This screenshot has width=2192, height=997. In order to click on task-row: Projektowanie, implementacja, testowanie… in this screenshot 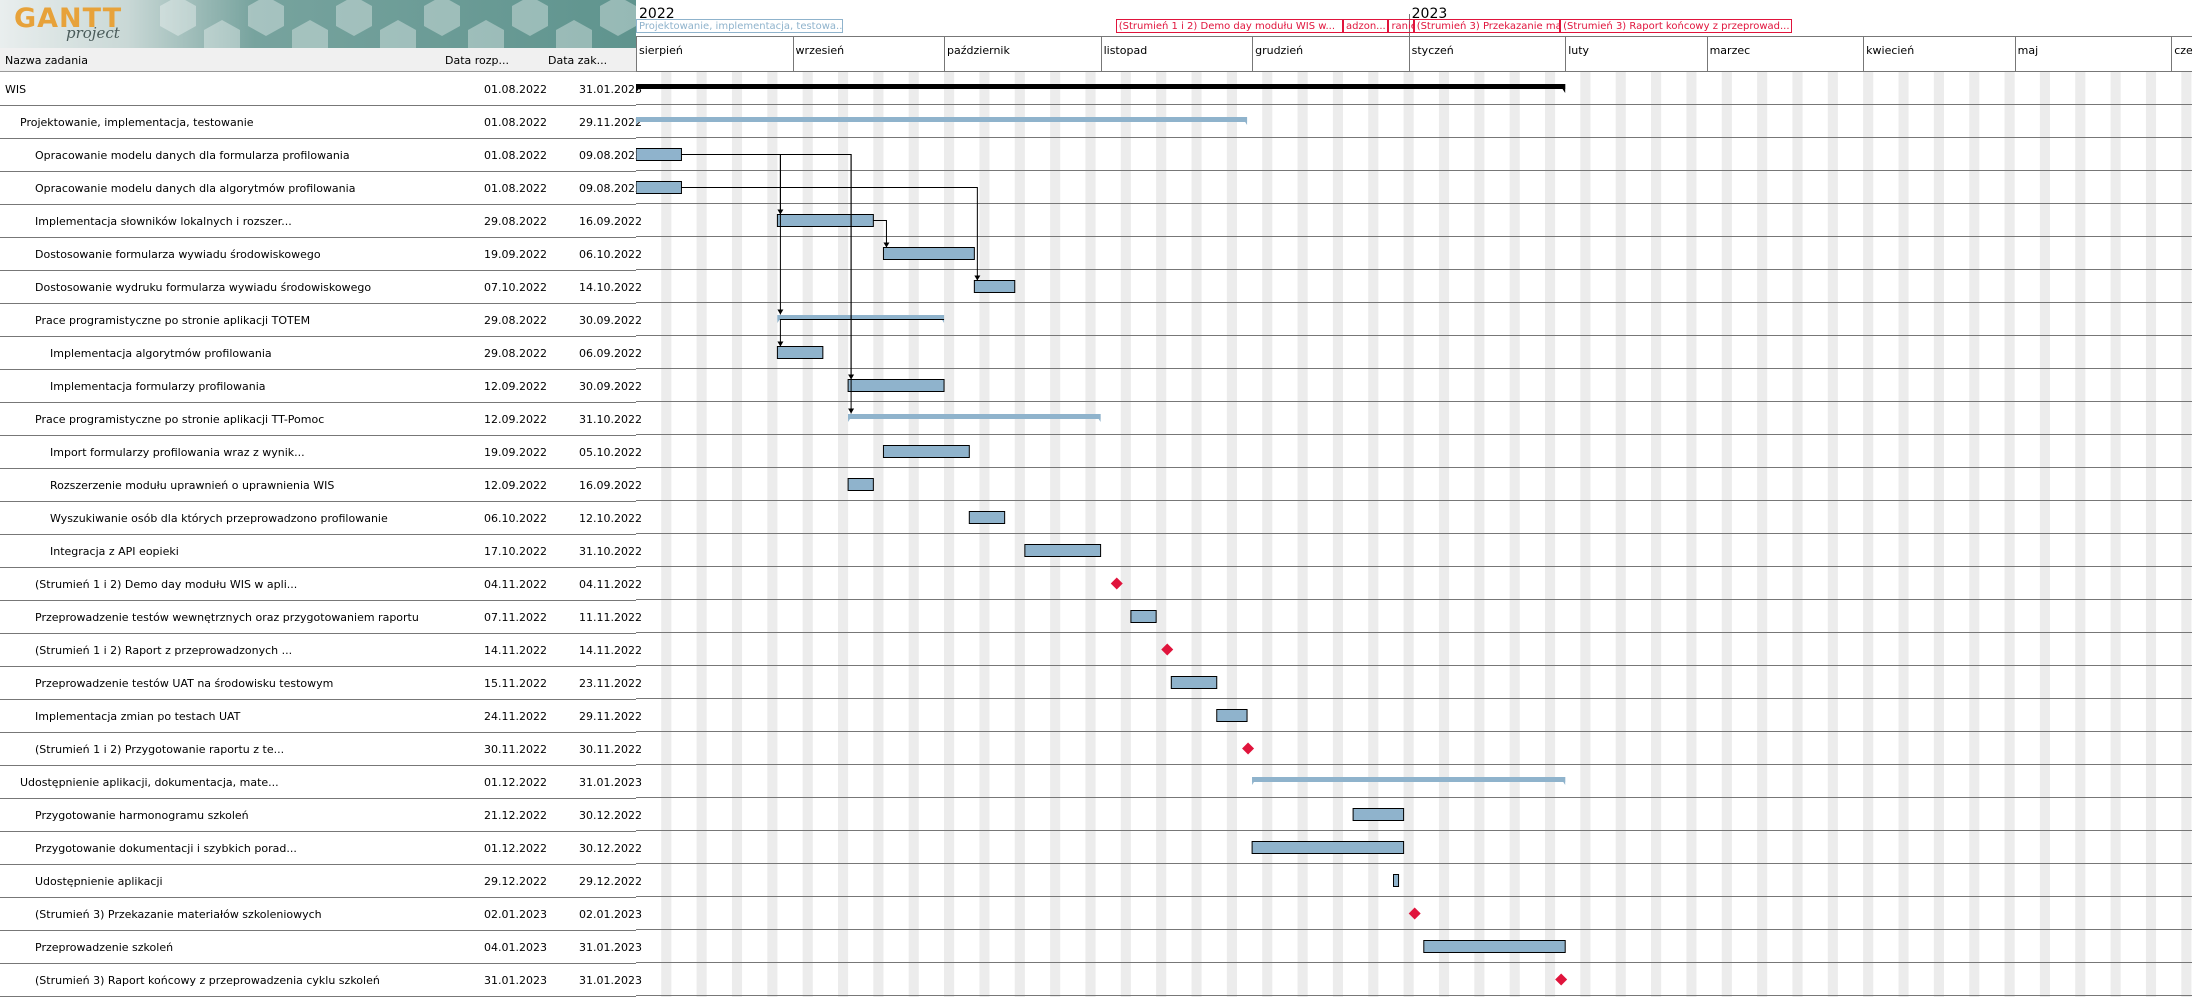, I will do `click(321, 122)`.